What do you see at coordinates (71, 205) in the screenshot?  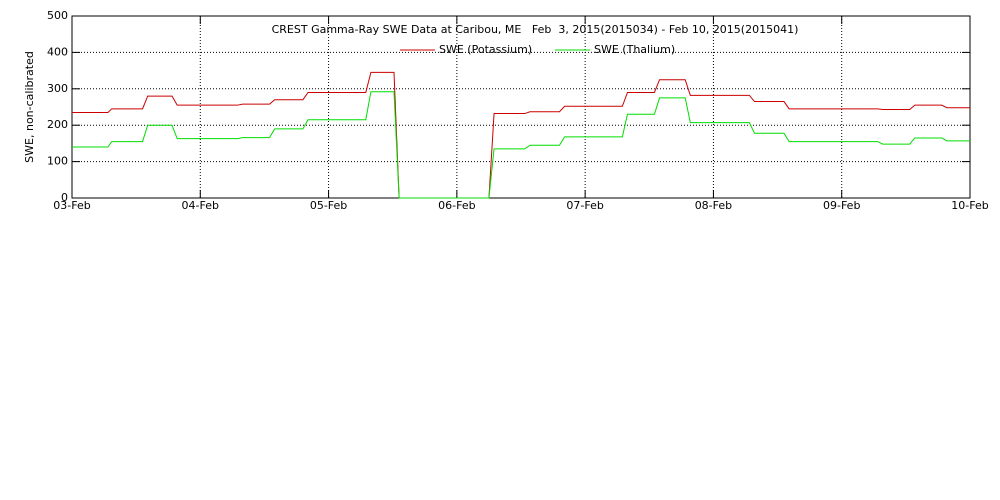 I see `x-tick-label: 03-Feb` at bounding box center [71, 205].